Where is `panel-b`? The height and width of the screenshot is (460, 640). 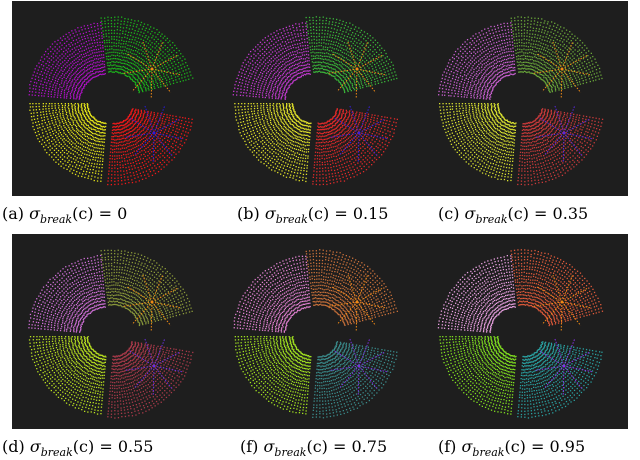
panel-b is located at coordinates (320, 98).